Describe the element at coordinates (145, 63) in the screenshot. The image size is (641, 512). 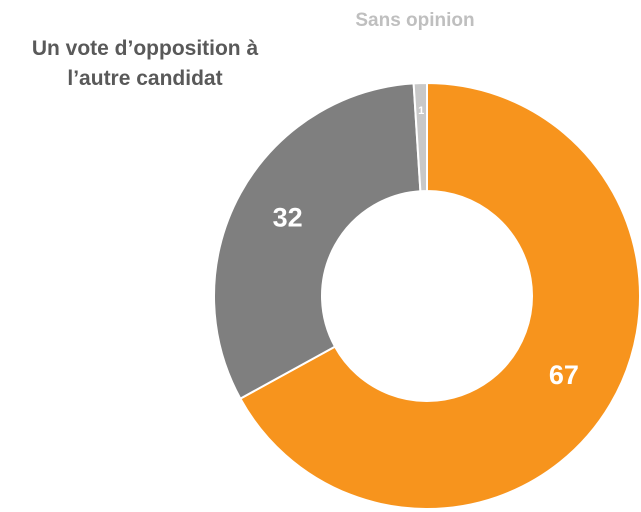
I see `category-label: Un vote d’opposition à l’autre candidat` at that location.